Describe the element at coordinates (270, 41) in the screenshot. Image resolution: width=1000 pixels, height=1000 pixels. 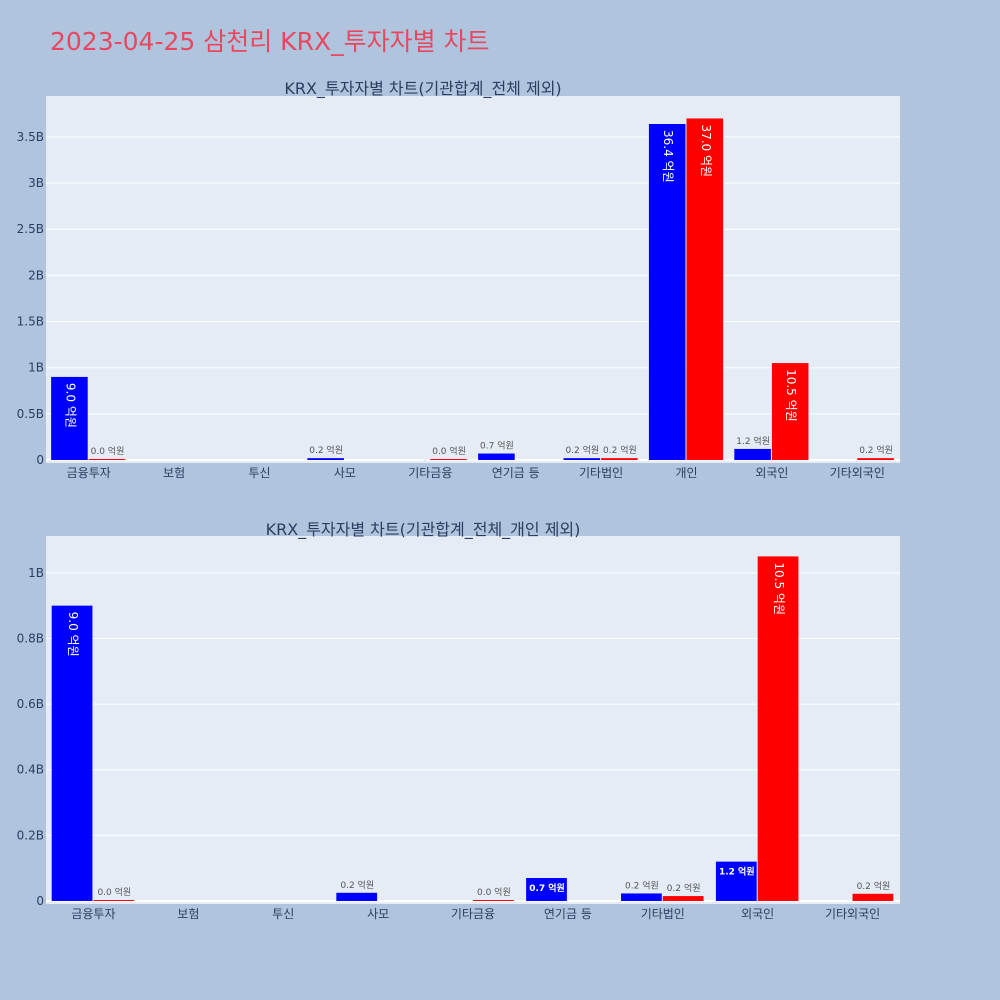
I see `page-title: 2023-04-25 삼천리 KRX_투자자별 차트` at that location.